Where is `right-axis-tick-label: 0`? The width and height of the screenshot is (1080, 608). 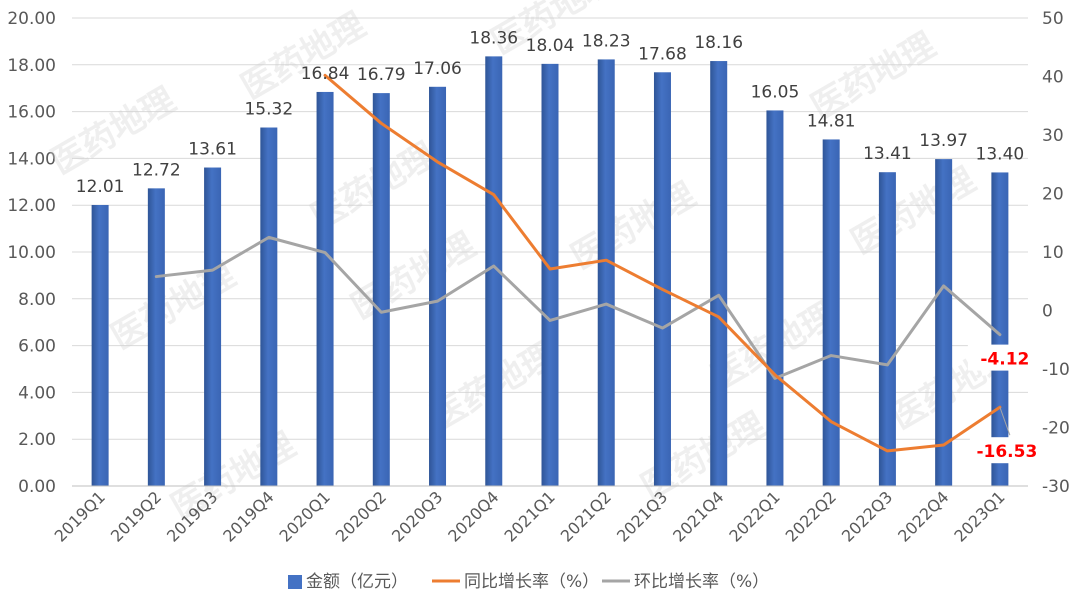 right-axis-tick-label: 0 is located at coordinates (1047, 312).